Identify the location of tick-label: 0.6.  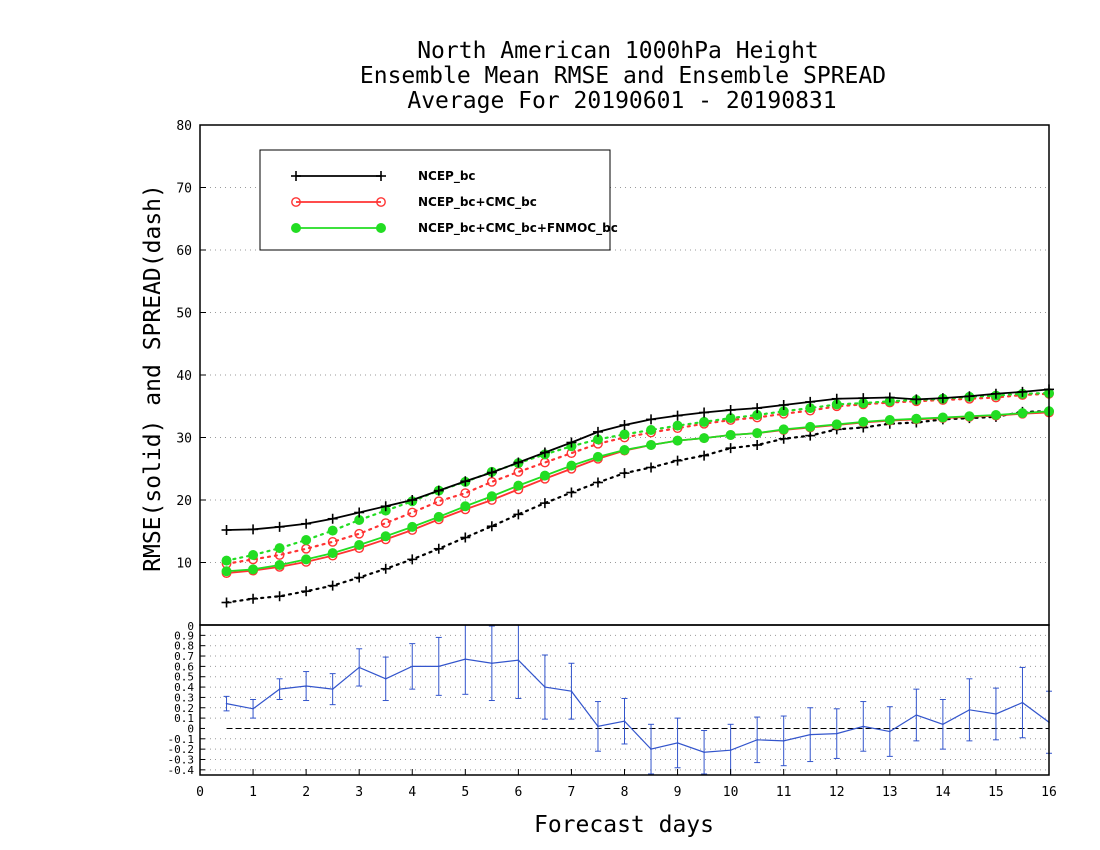
(184, 666).